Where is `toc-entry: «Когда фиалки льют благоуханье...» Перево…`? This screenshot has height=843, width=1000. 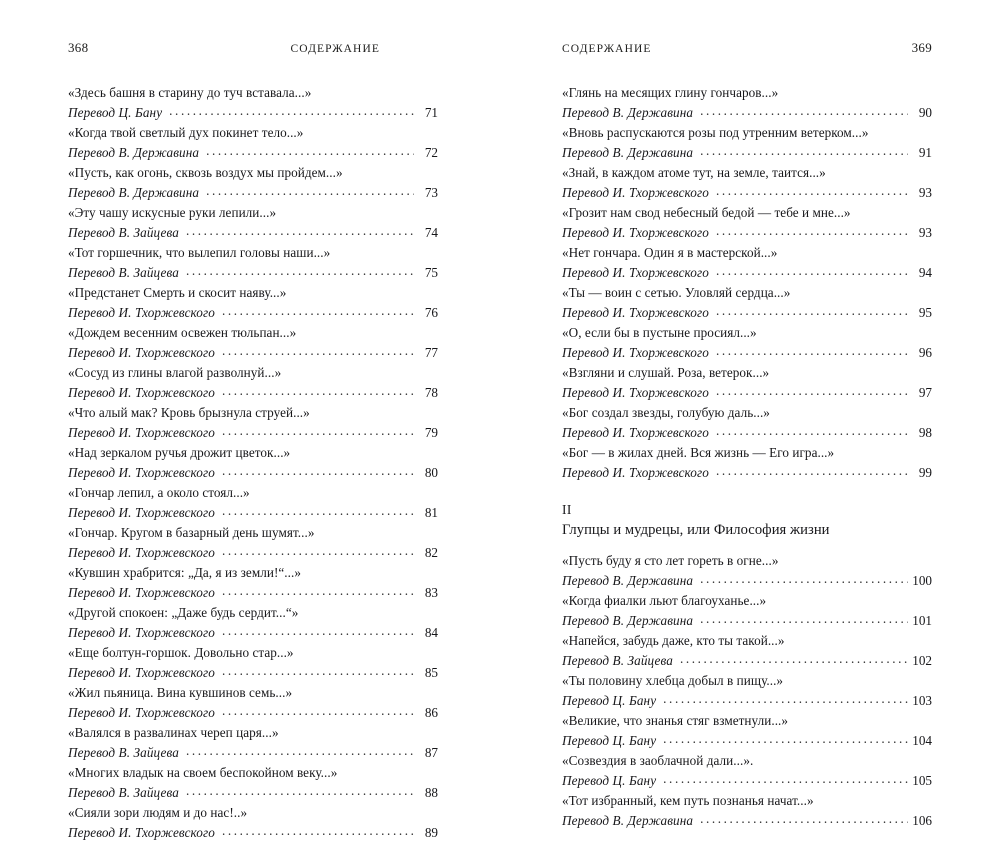 toc-entry: «Когда фиалки льют благоуханье...» Перево… is located at coordinates (747, 611).